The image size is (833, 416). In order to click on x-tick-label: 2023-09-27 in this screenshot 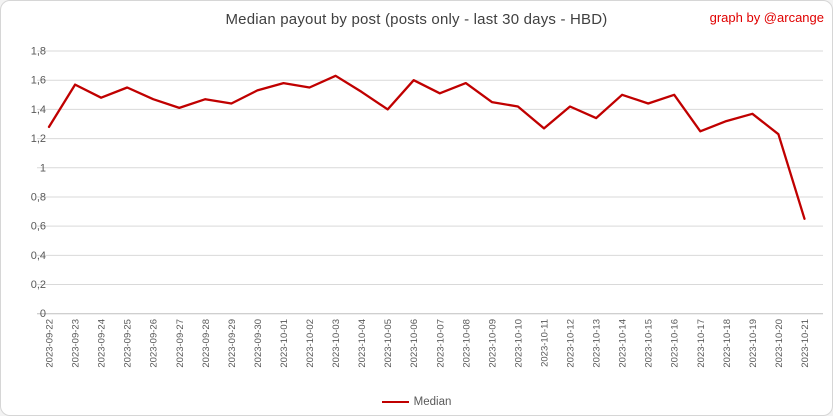, I will do `click(180, 343)`.